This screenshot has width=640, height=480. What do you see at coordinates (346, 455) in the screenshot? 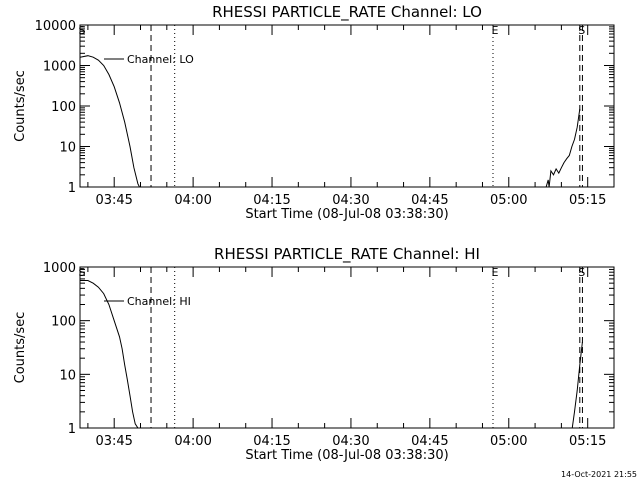
I see `chart-1-x-axis-label: Start Time (08-Jul-08 03:38:30)` at bounding box center [346, 455].